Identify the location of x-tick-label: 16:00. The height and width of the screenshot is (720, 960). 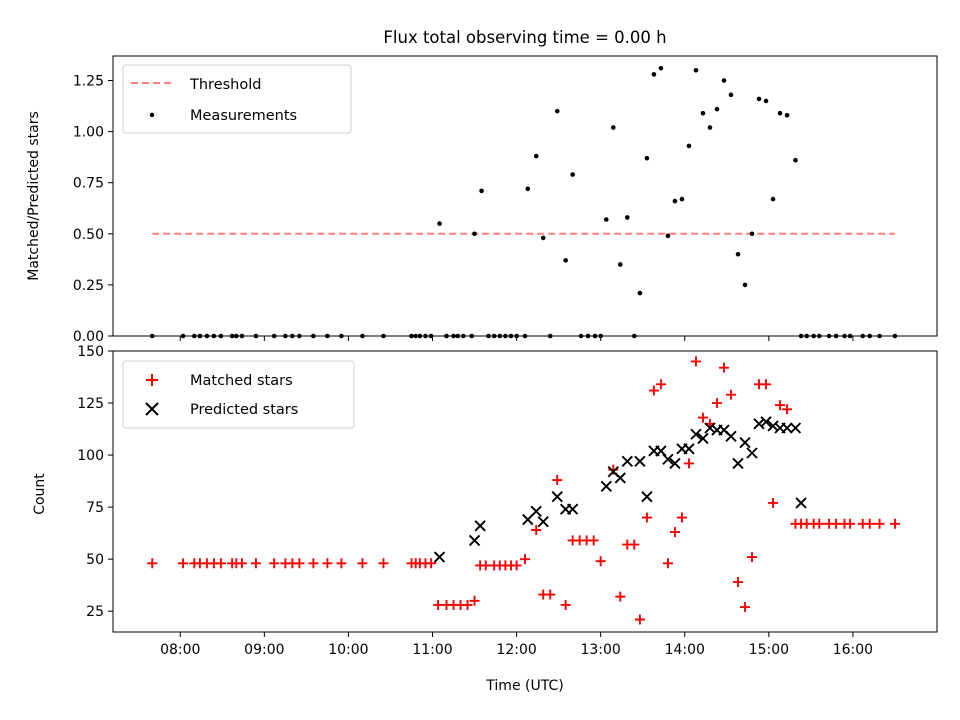
(853, 650).